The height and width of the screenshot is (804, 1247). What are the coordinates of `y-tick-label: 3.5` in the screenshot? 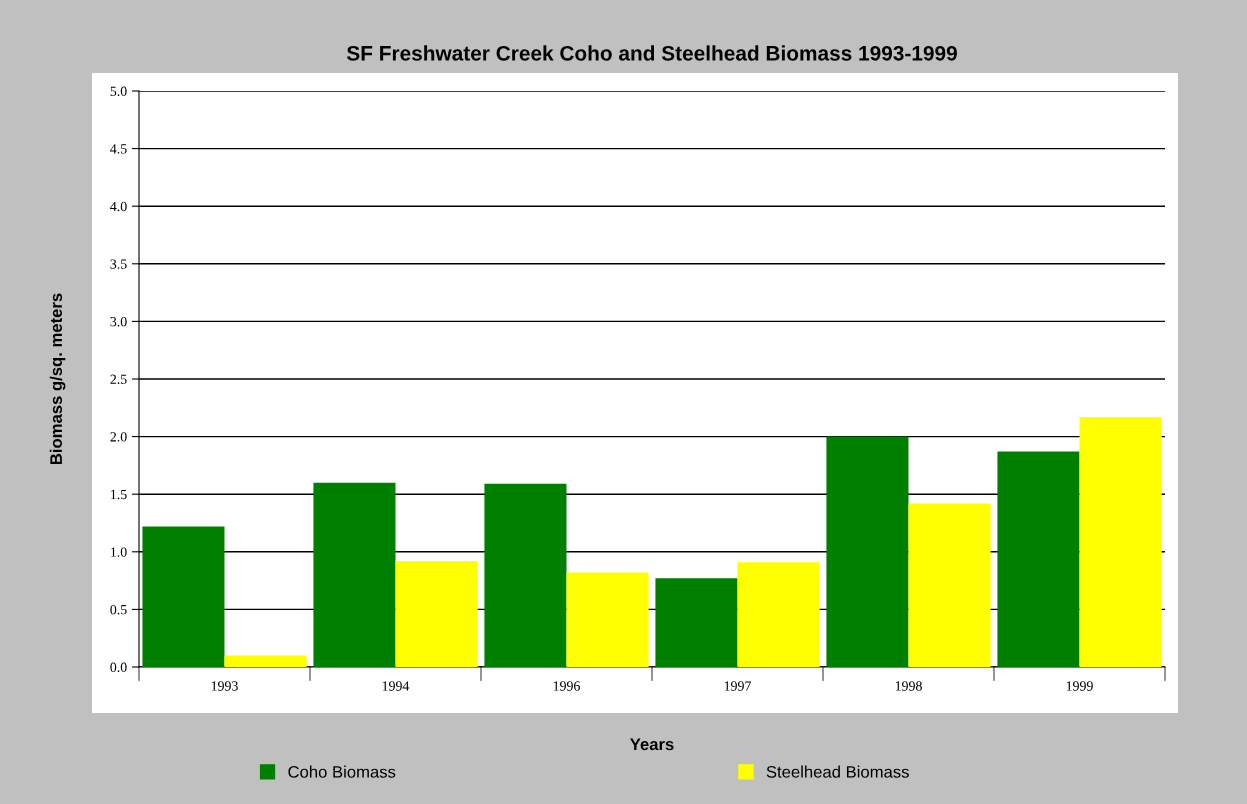 It's located at (118, 264).